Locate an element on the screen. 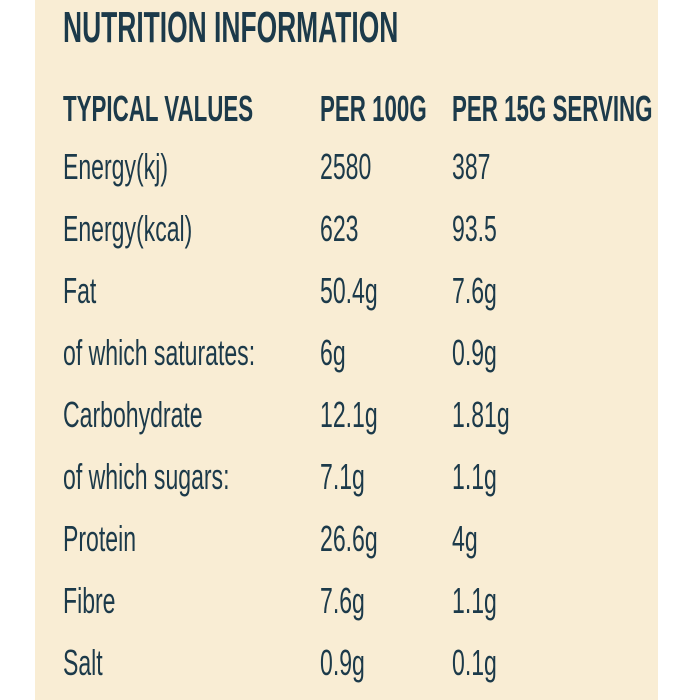 This screenshot has height=700, width=700. per-15g-value: 7.6g is located at coordinates (474, 290).